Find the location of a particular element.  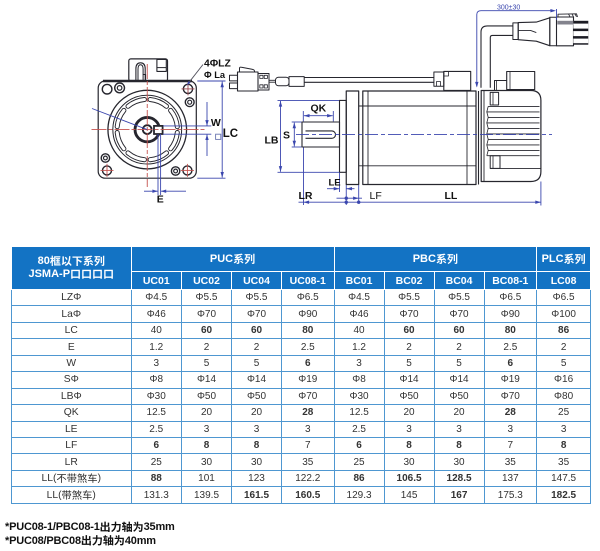

svg-text: LR is located at coordinates (306, 196).